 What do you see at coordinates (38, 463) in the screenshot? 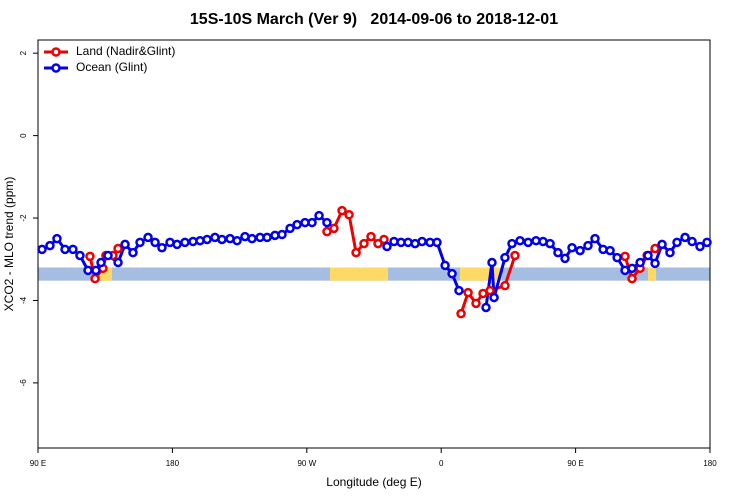
I see `x-tick-label: 90 E` at bounding box center [38, 463].